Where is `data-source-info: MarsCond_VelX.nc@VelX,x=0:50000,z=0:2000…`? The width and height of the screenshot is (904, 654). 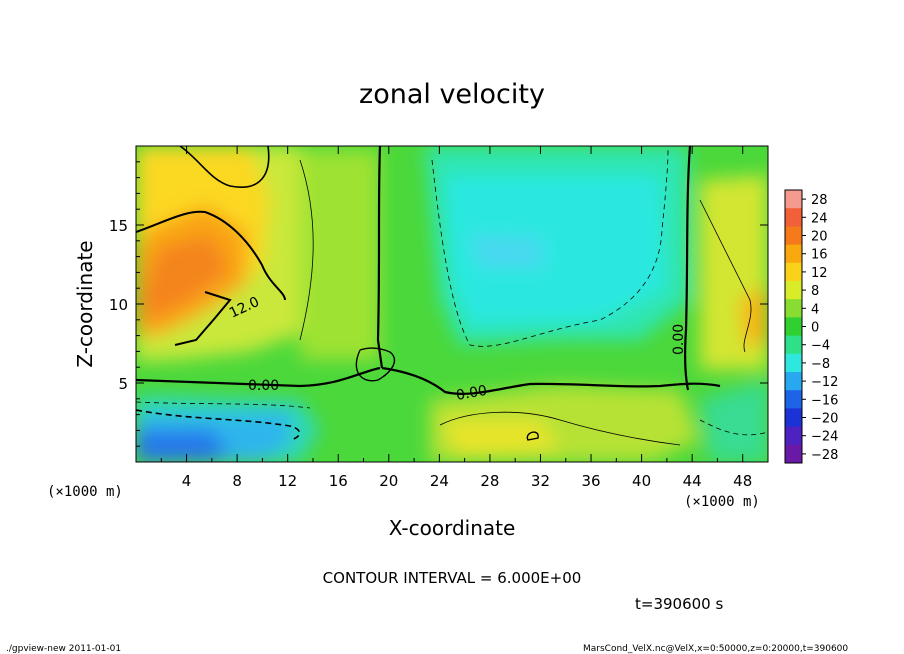
data-source-info: MarsCond_VelX.nc@VelX,x=0:50000,z=0:2000… is located at coordinates (715, 649).